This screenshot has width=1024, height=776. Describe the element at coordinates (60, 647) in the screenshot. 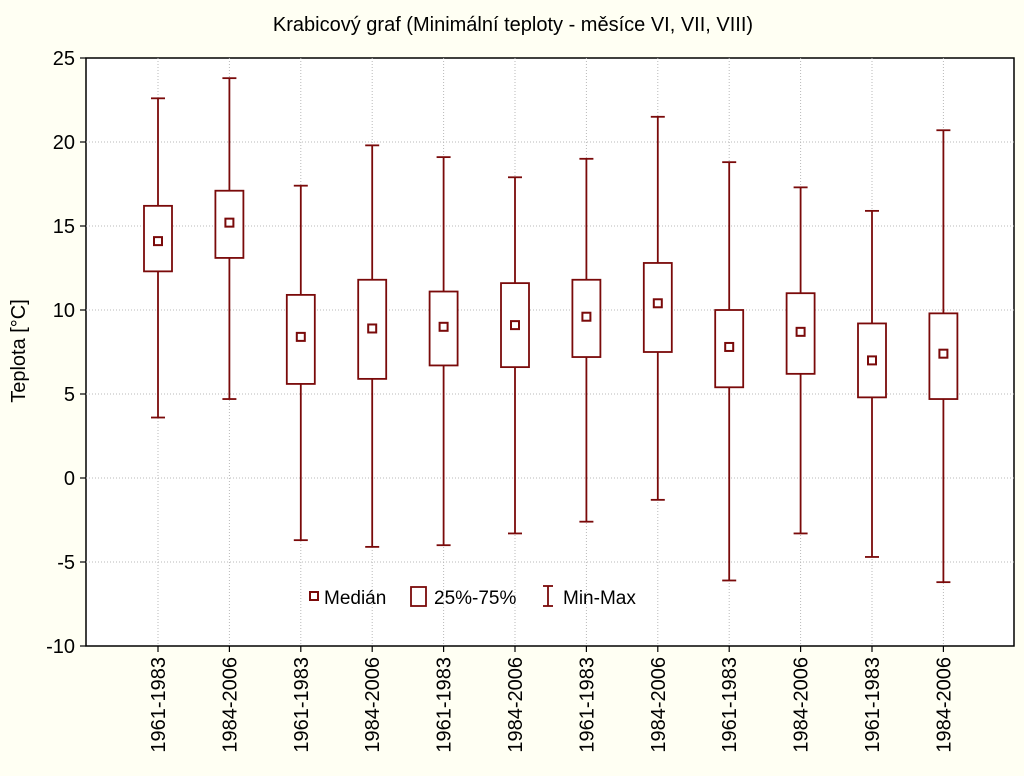

I see `y-tick-label: -10` at that location.